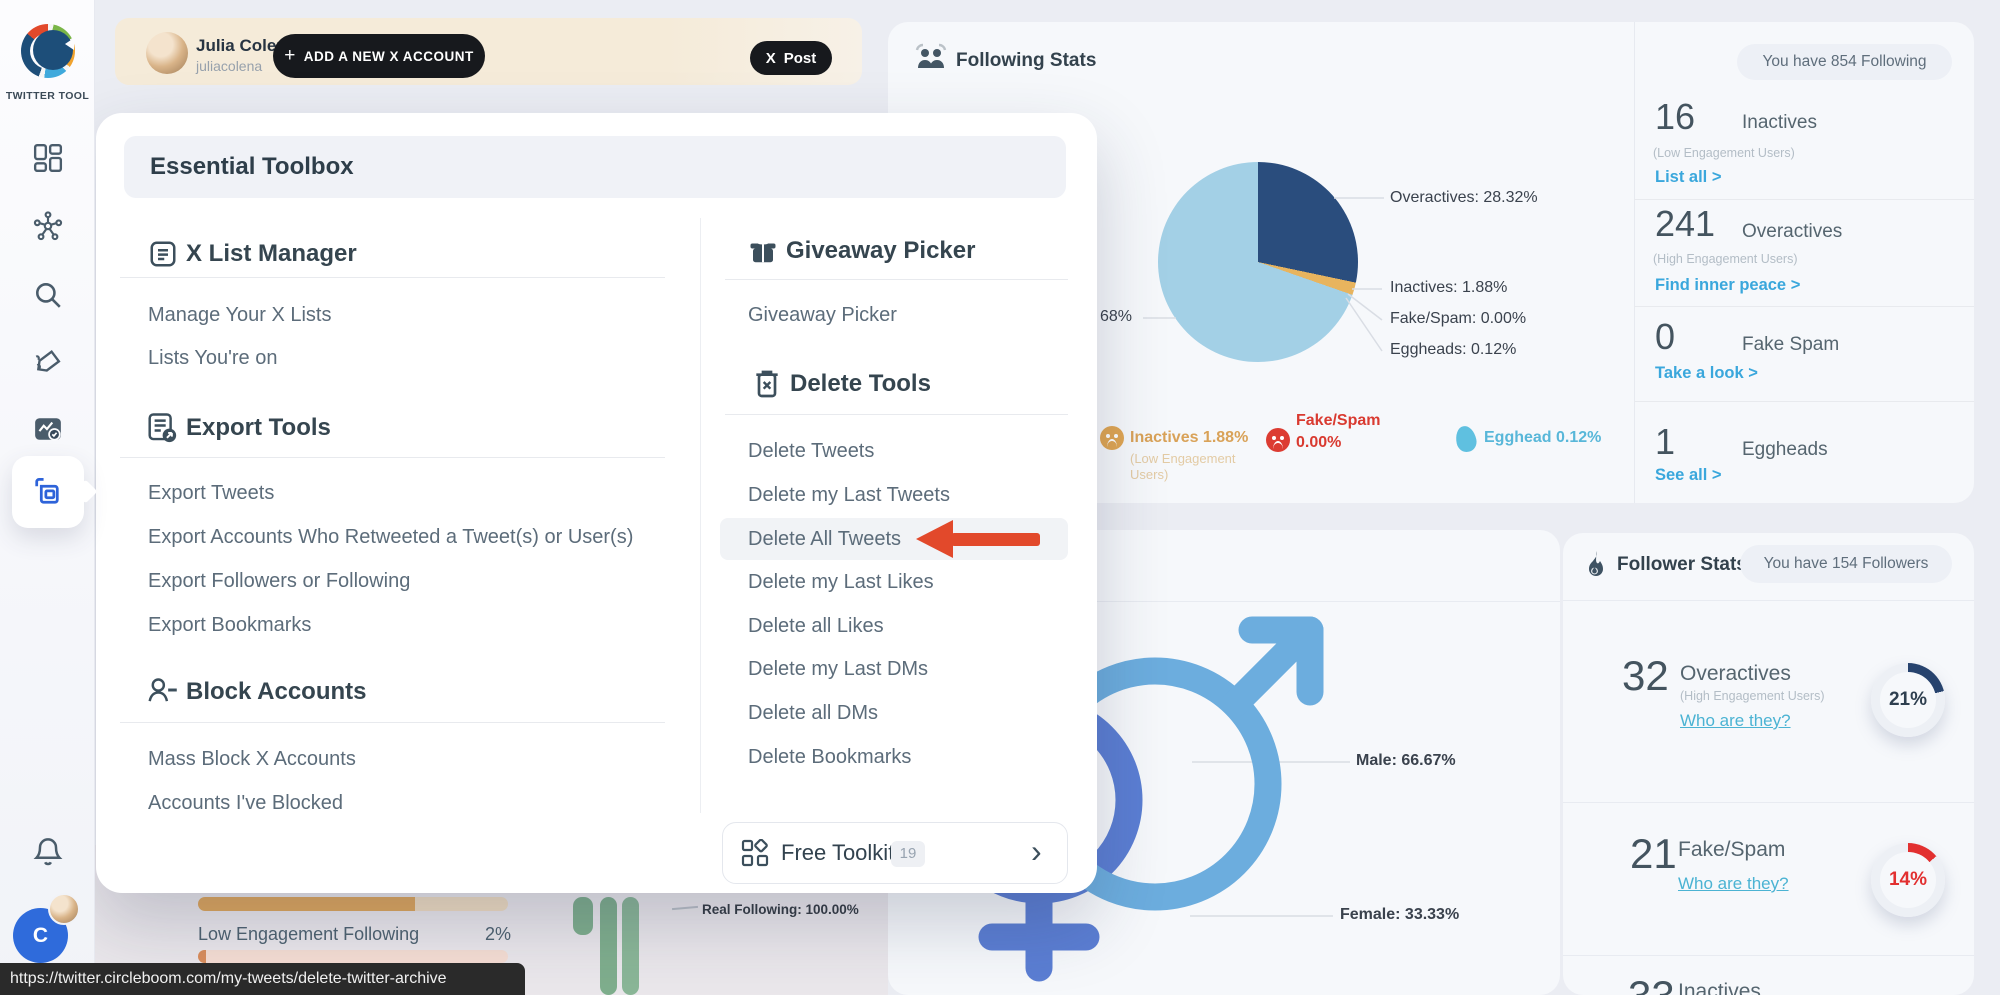 This screenshot has height=995, width=2000. What do you see at coordinates (306, 904) in the screenshot?
I see `high-engagement-bar` at bounding box center [306, 904].